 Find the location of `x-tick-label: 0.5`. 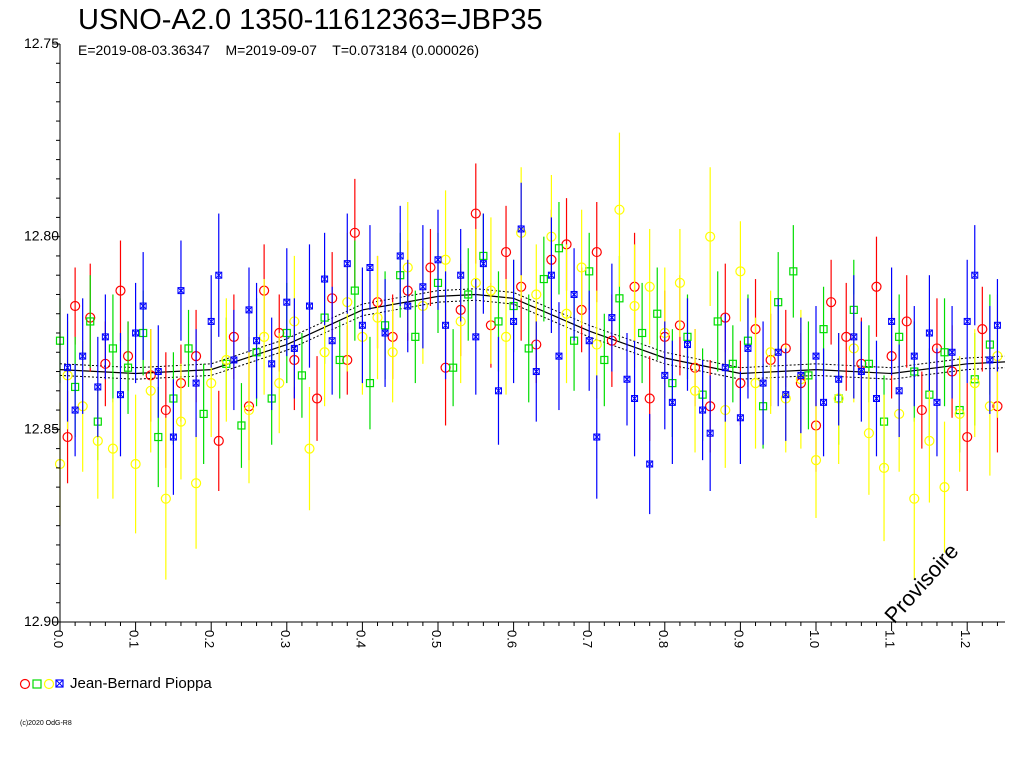

x-tick-label: 0.5 is located at coordinates (436, 639).